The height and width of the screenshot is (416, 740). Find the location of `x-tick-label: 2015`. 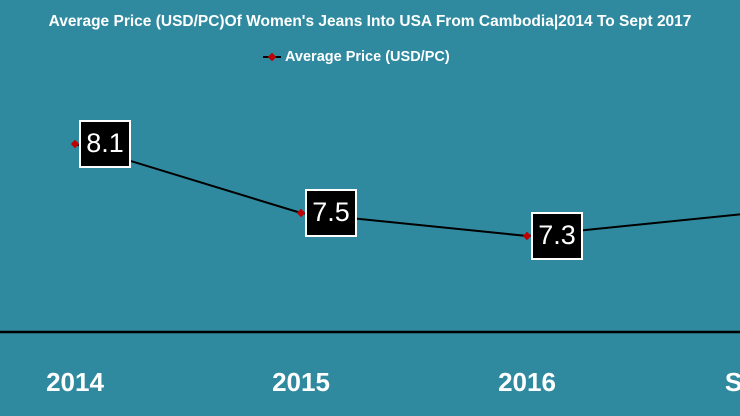

x-tick-label: 2015 is located at coordinates (301, 382).